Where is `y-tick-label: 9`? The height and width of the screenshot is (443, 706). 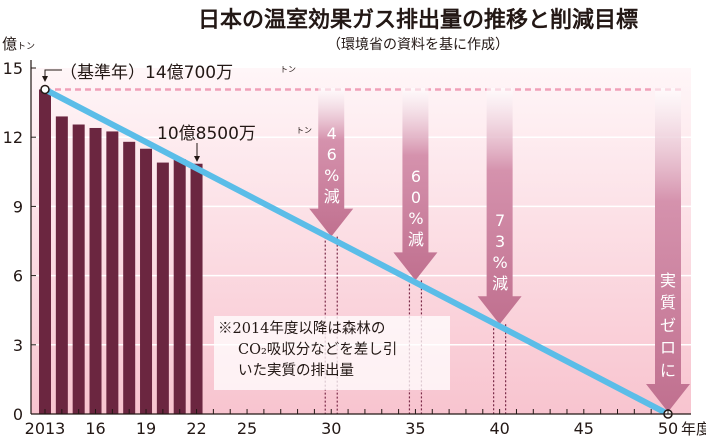
y-tick-label: 9 is located at coordinates (18, 206).